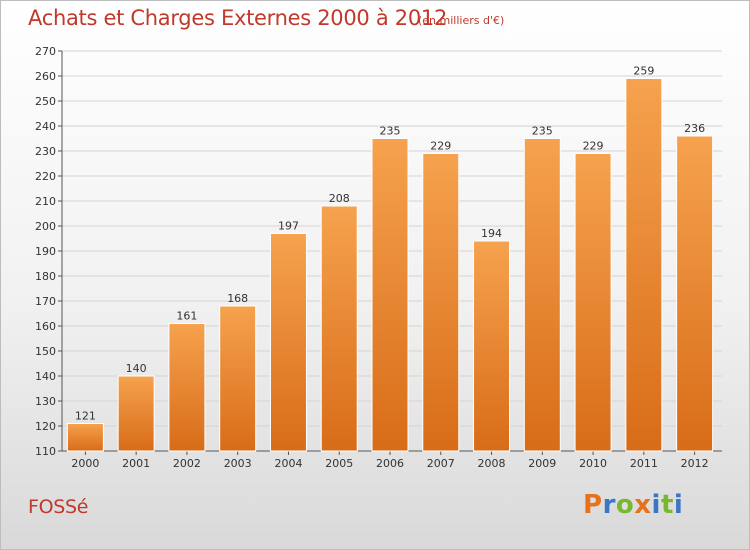 The height and width of the screenshot is (550, 750). I want to click on y-tick-label: 260, so click(45, 76).